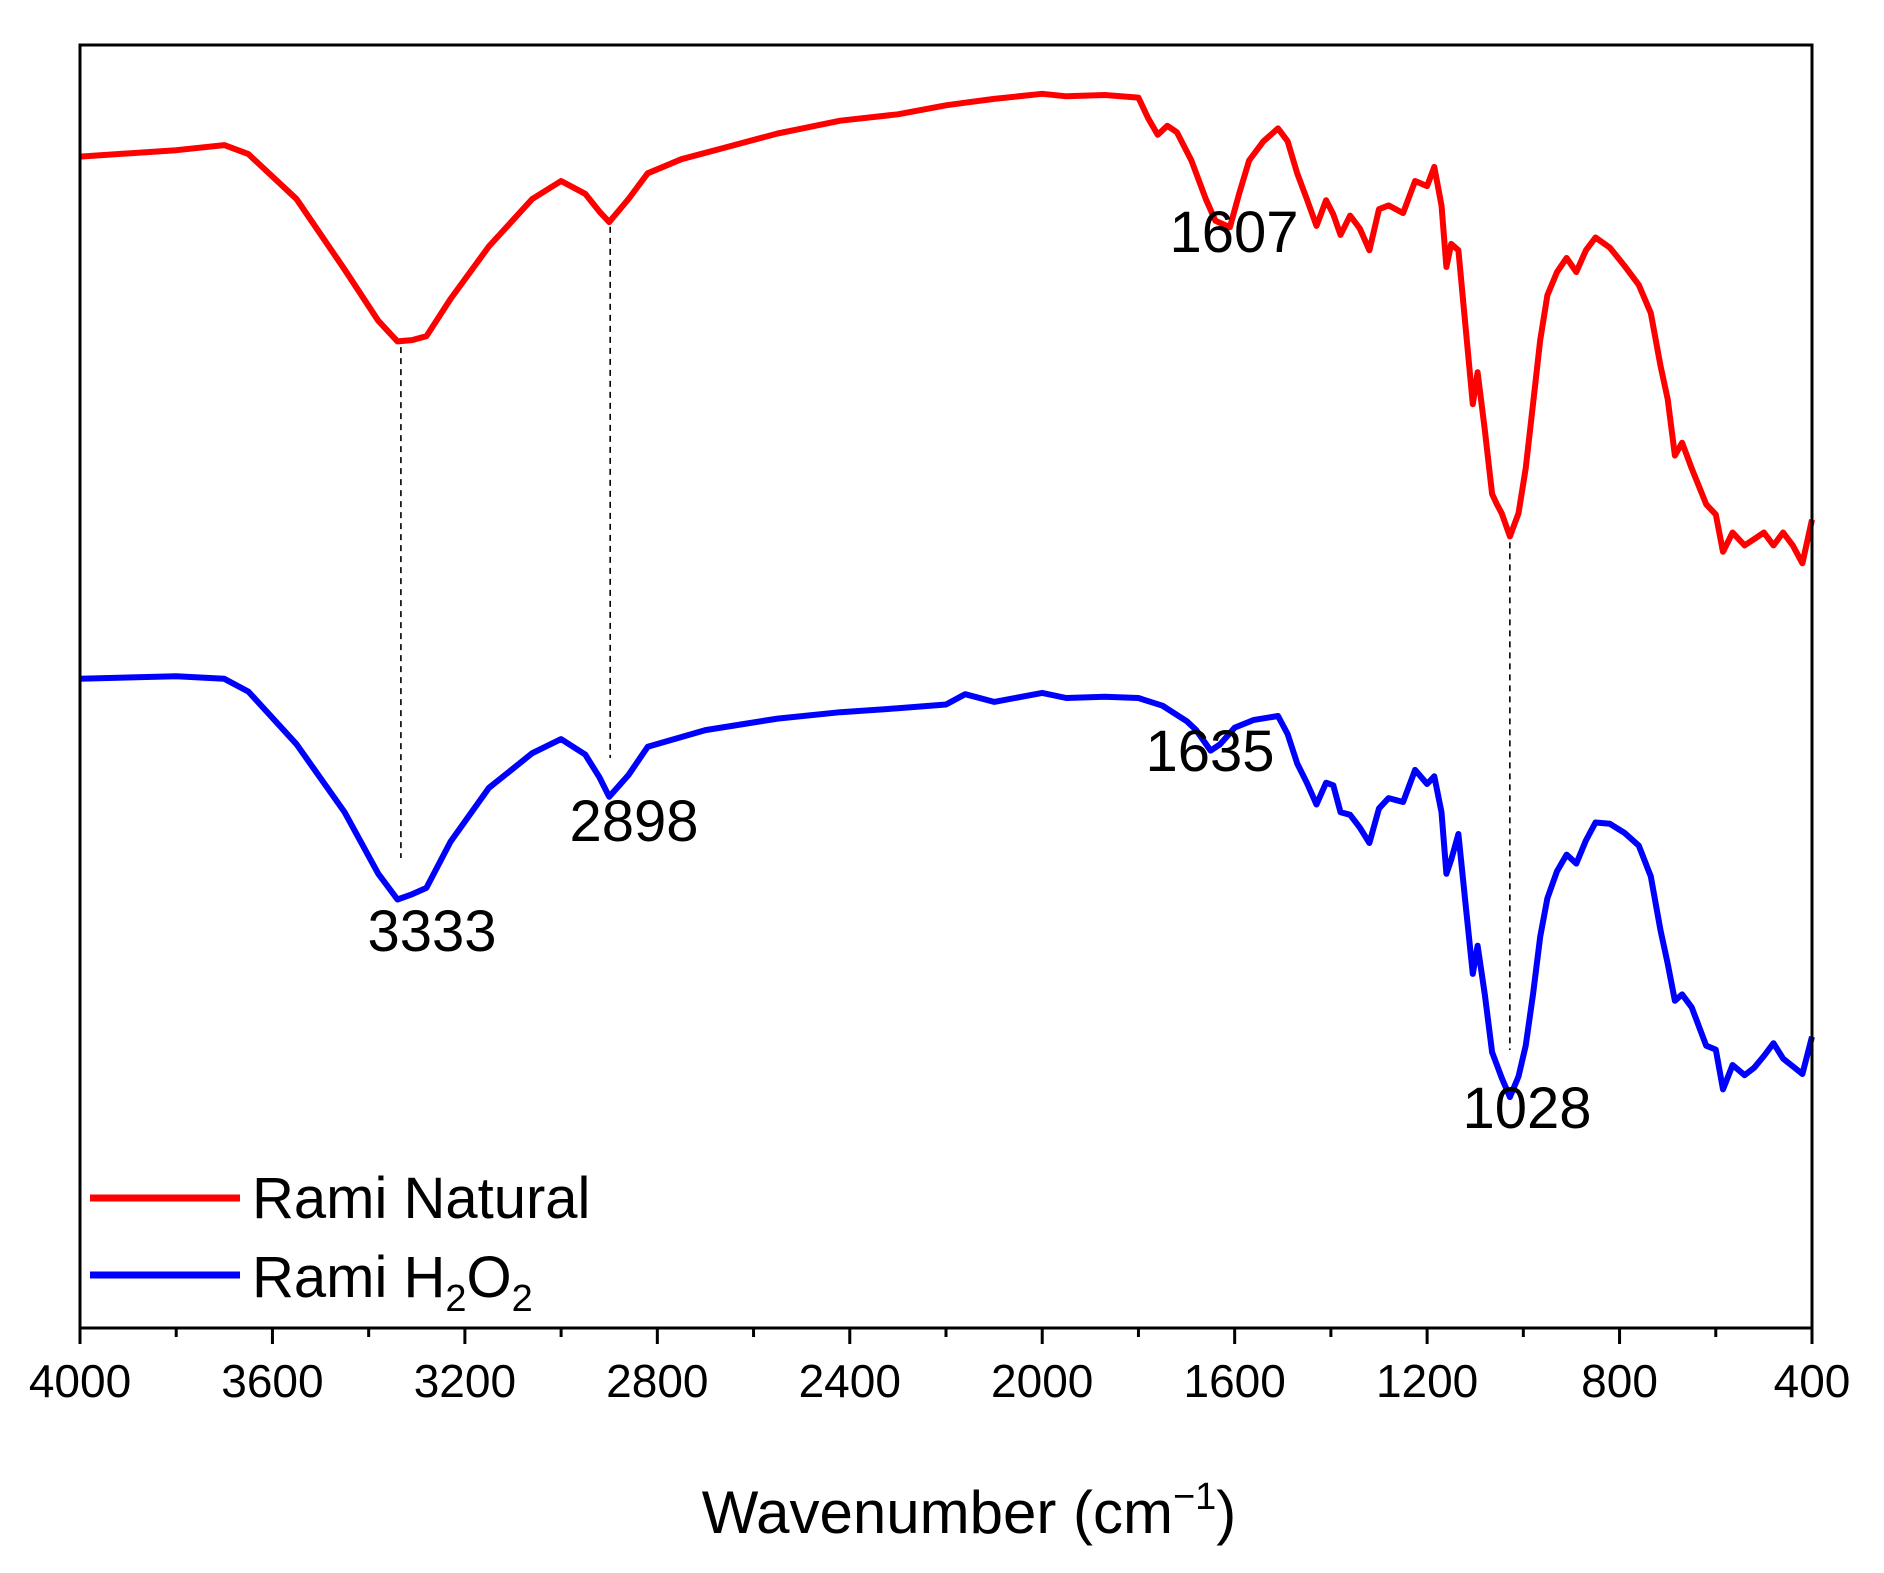 The image size is (1884, 1573). I want to click on peak-label-1607: 1607, so click(1233, 232).